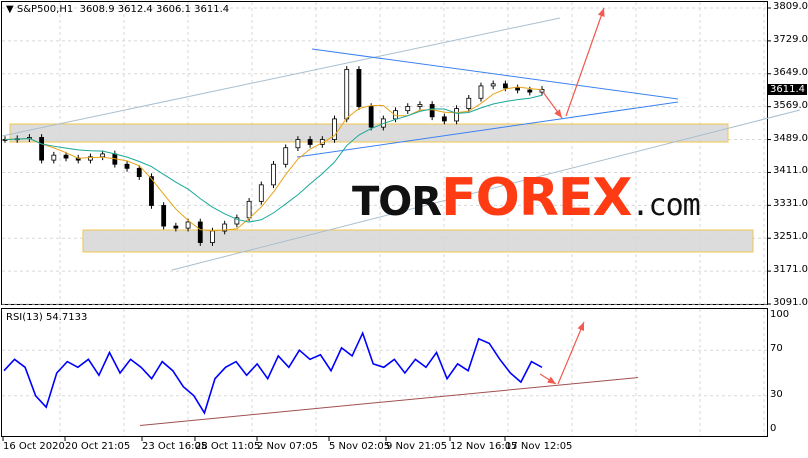 Image resolution: width=808 pixels, height=458 pixels. Describe the element at coordinates (360, 446) in the screenshot. I see `time-x-tick: 5 Nov 02:05` at that location.